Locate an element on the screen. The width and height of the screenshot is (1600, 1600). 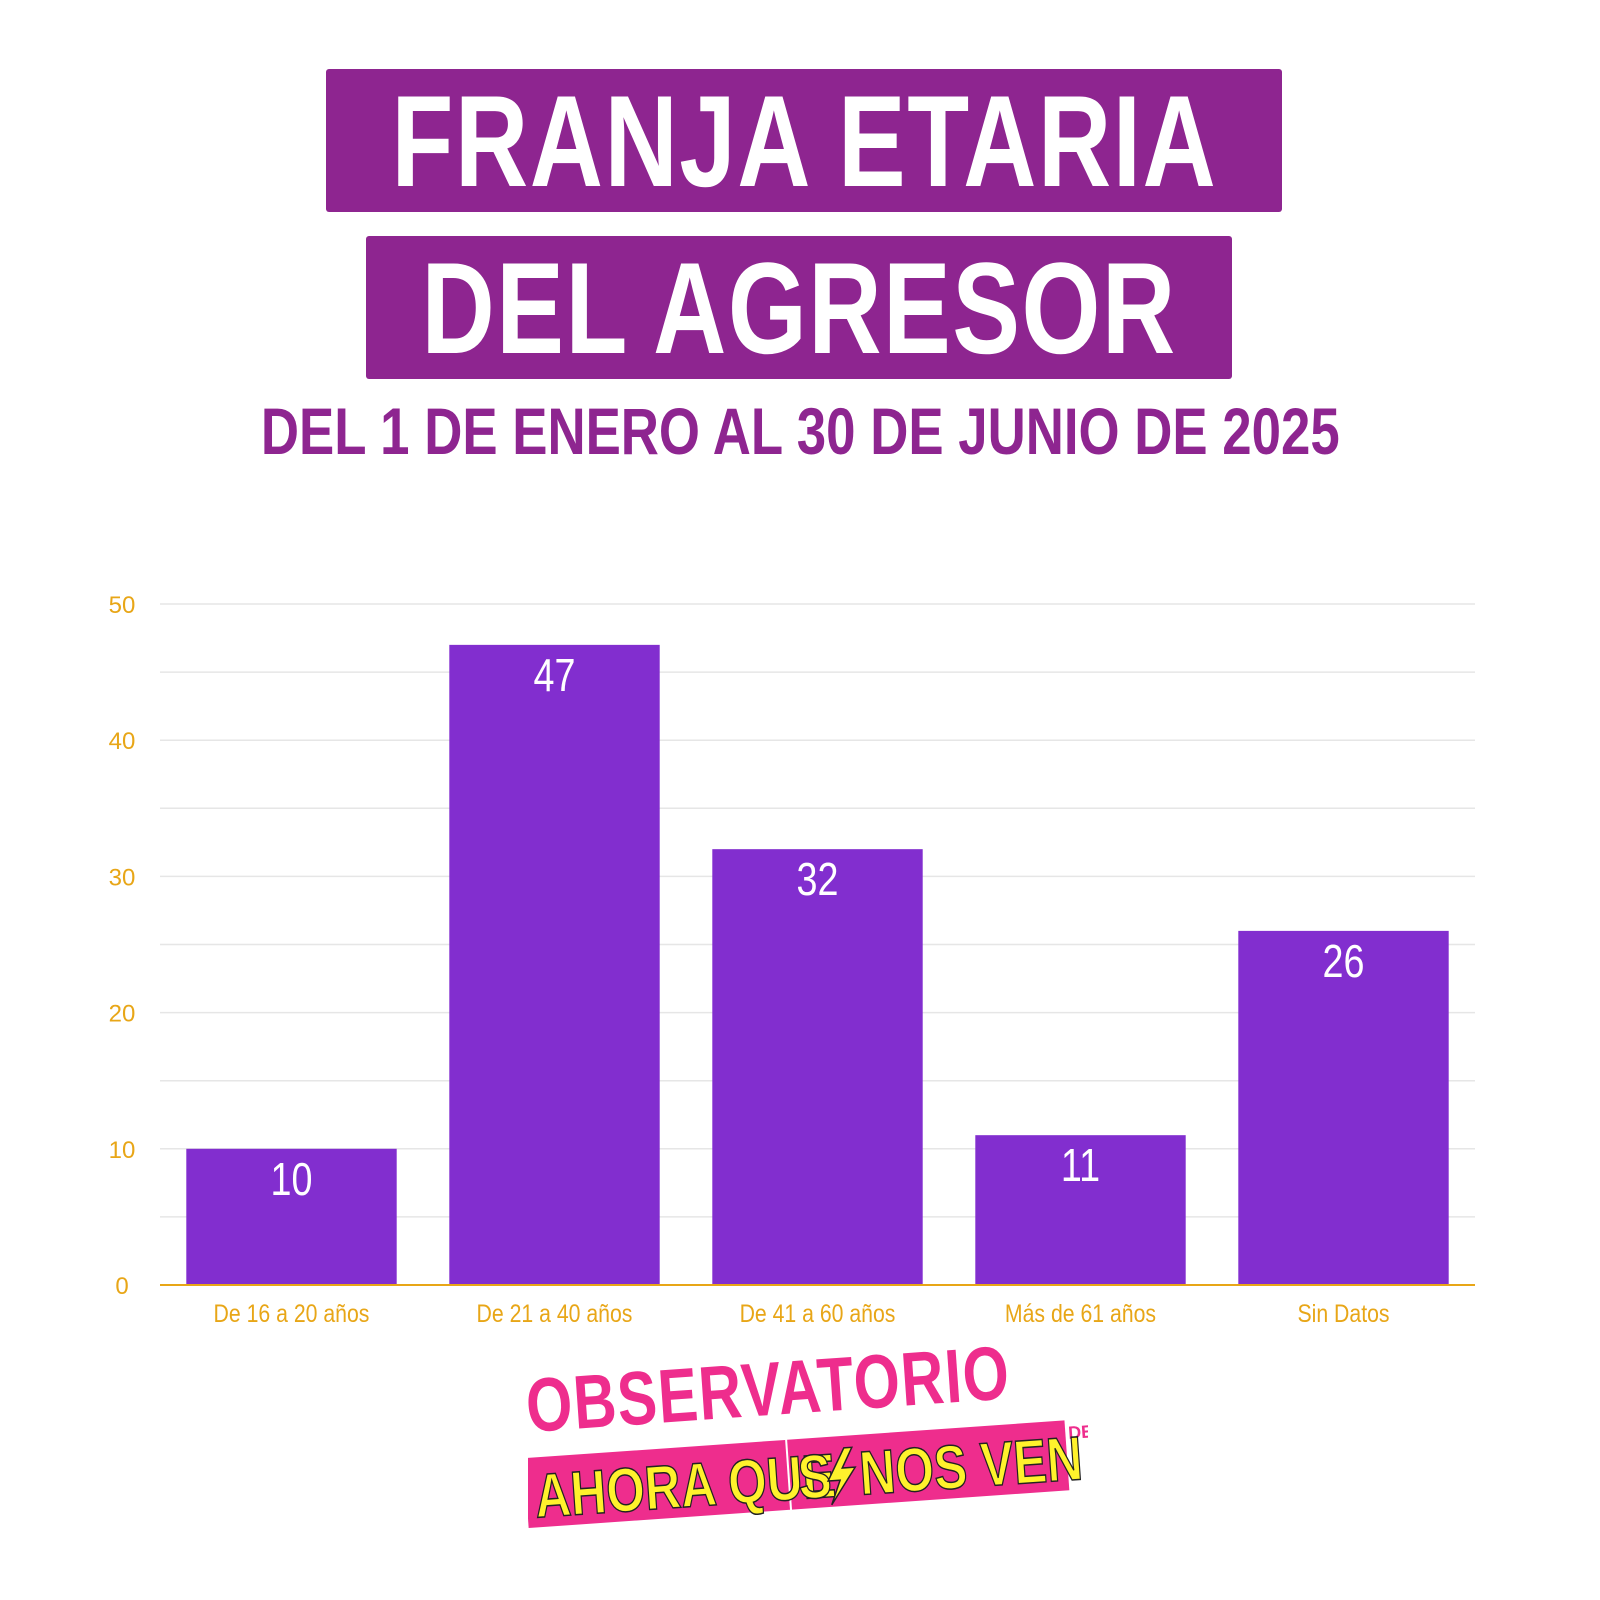
bar-value-label: 32 is located at coordinates (818, 879).